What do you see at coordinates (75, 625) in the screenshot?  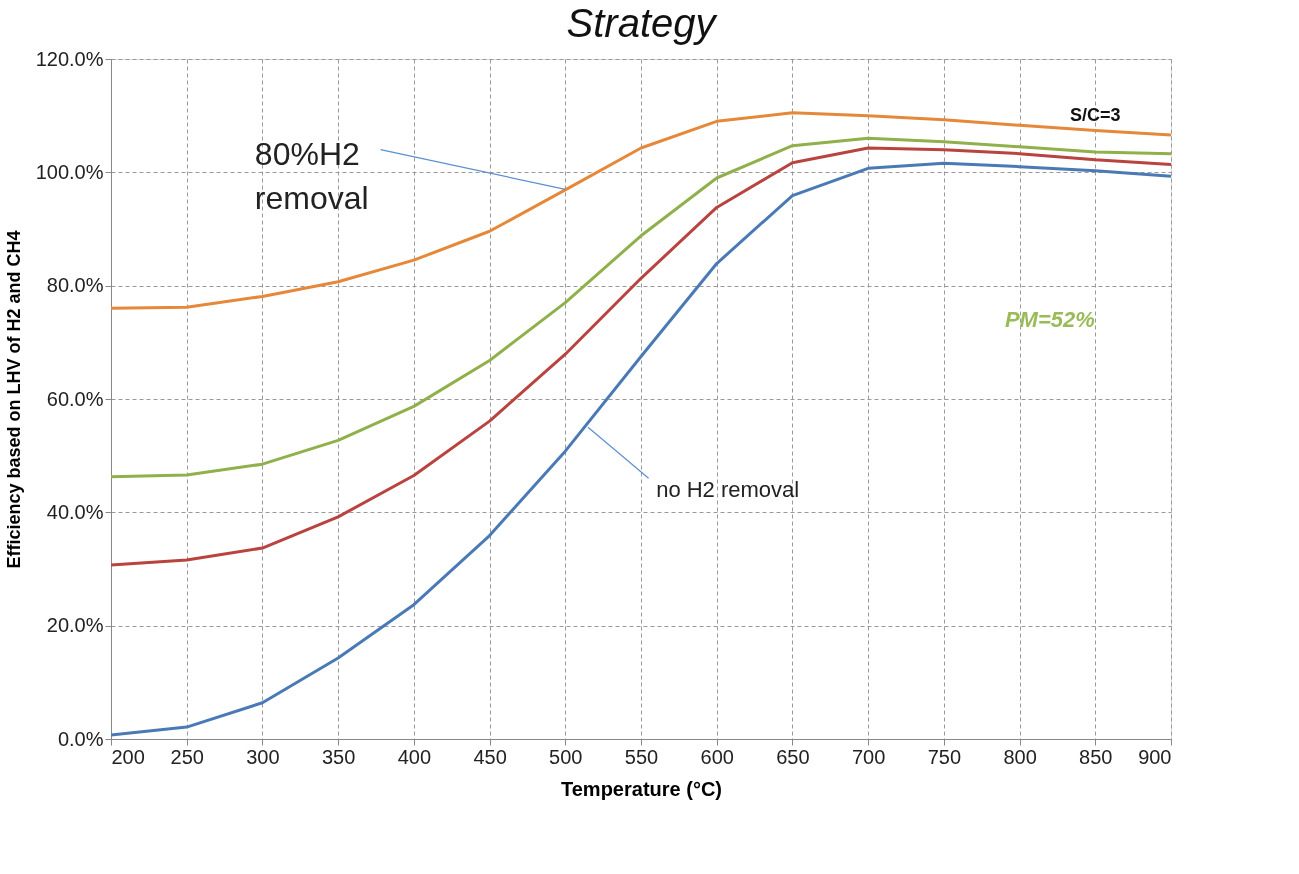 I see `y-tick-label: 20.0%` at bounding box center [75, 625].